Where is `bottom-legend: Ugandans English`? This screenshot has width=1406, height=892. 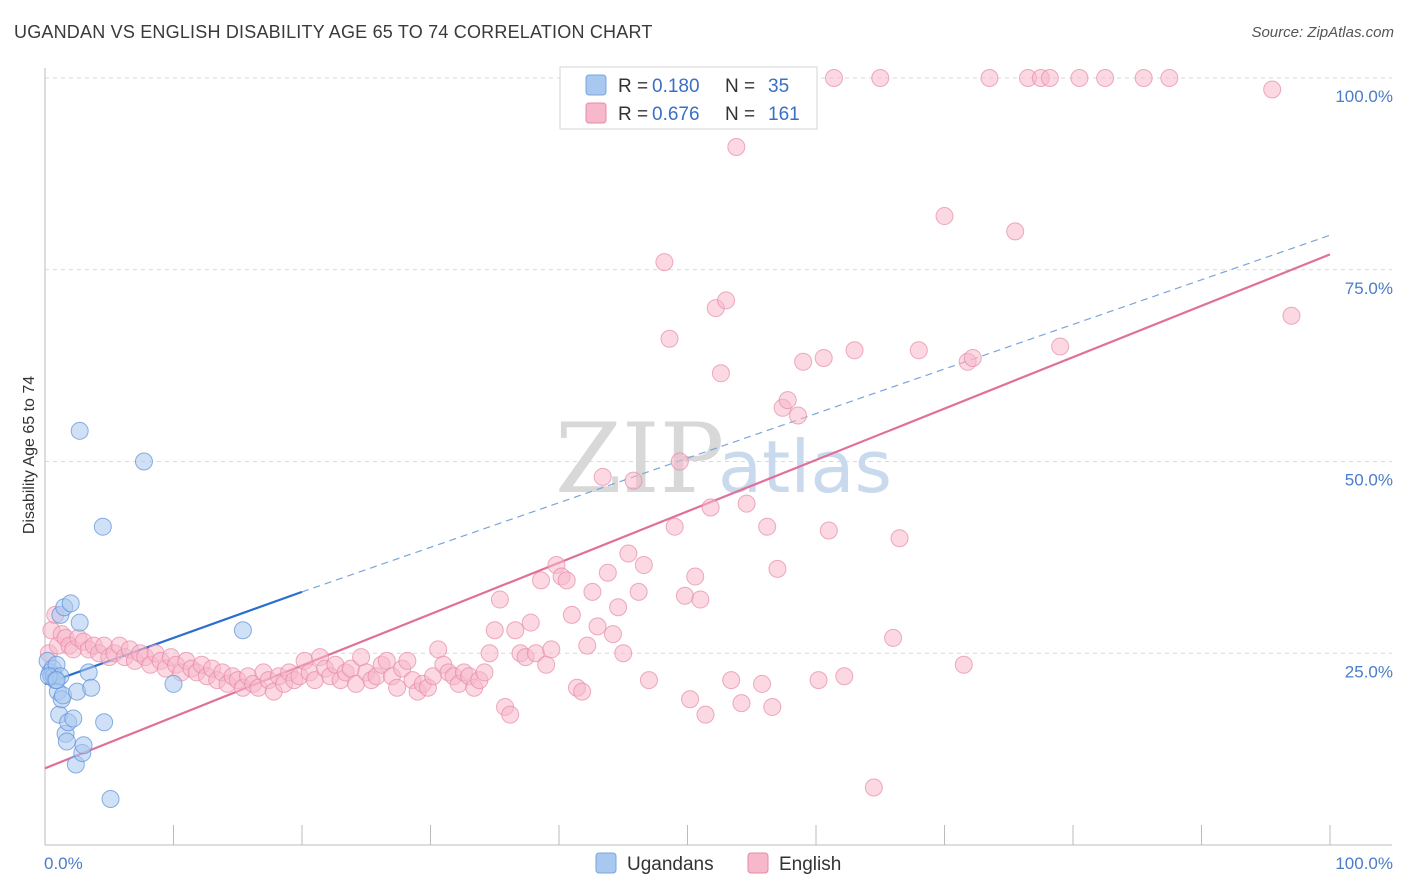 bottom-legend: Ugandans English is located at coordinates (718, 863).